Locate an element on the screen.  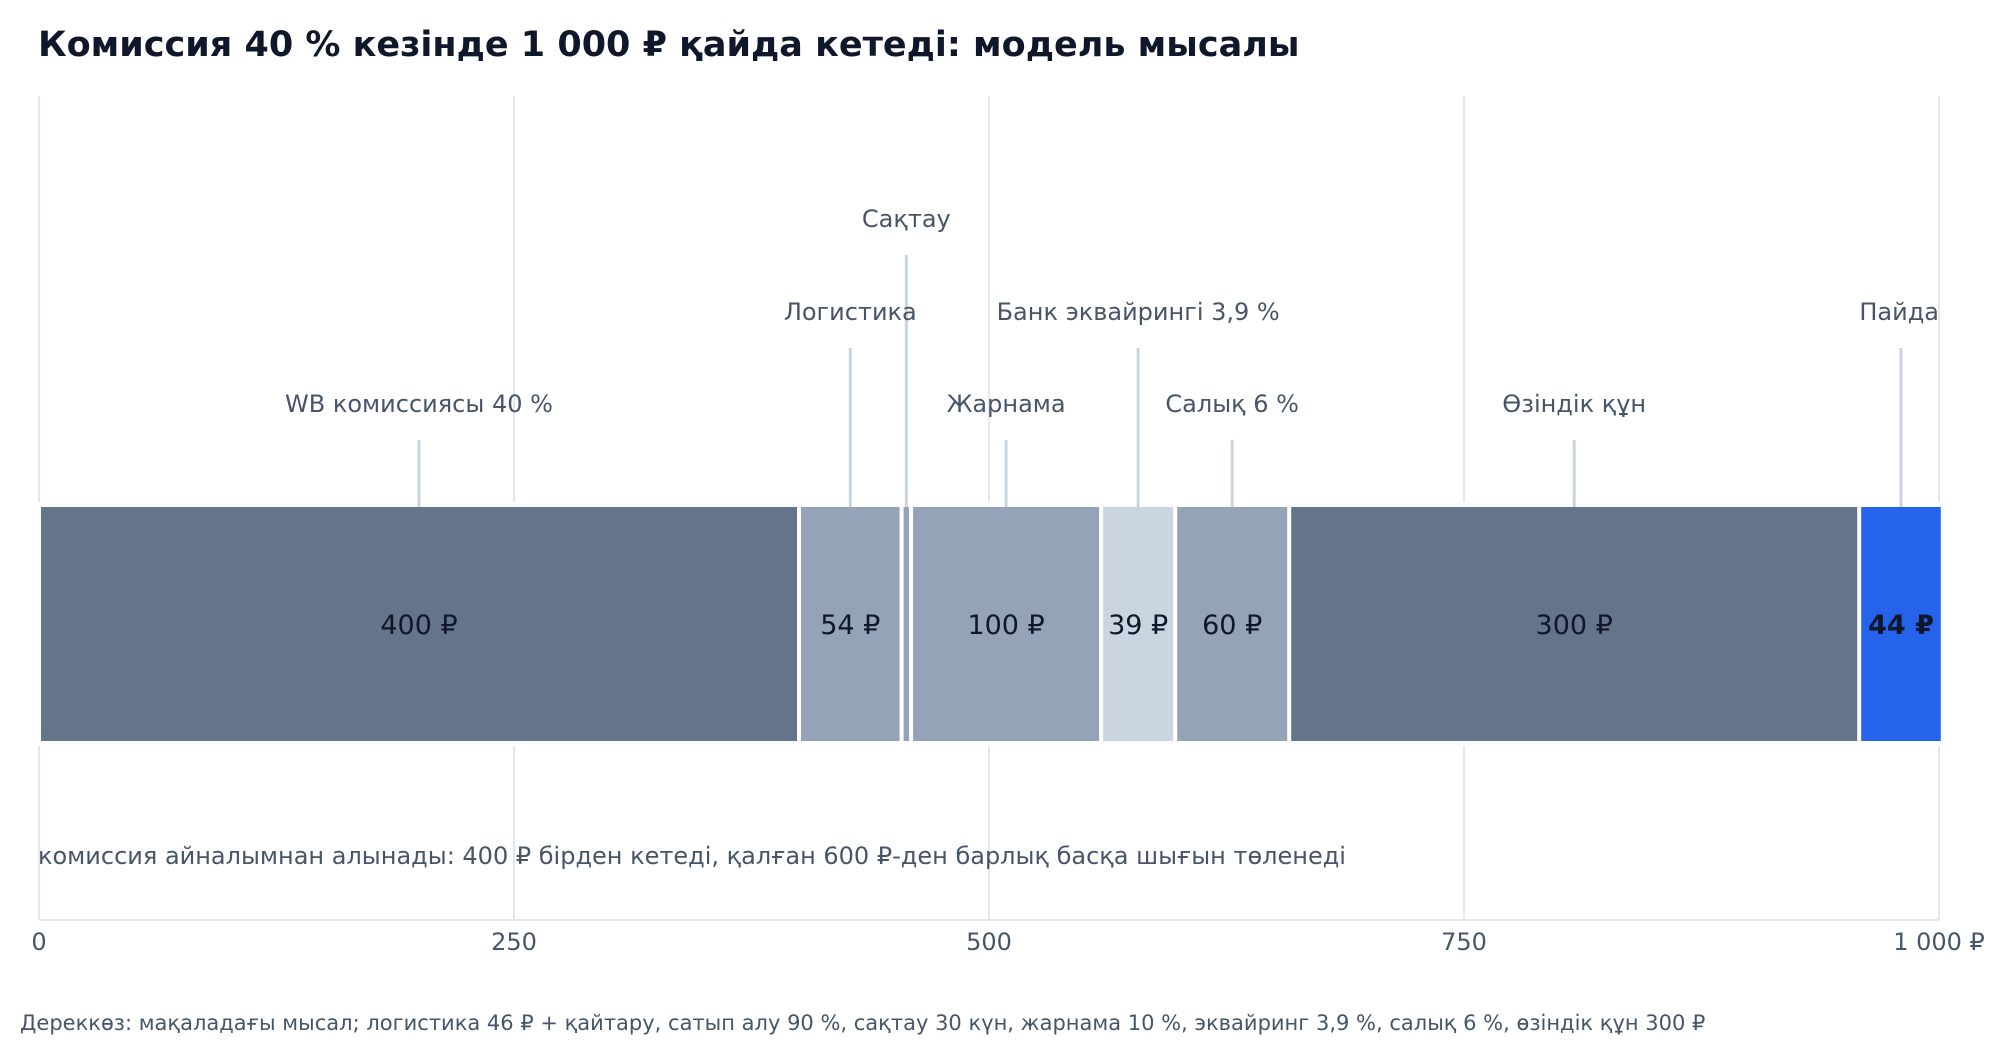
category-label-7: Пайда is located at coordinates (1899, 312).